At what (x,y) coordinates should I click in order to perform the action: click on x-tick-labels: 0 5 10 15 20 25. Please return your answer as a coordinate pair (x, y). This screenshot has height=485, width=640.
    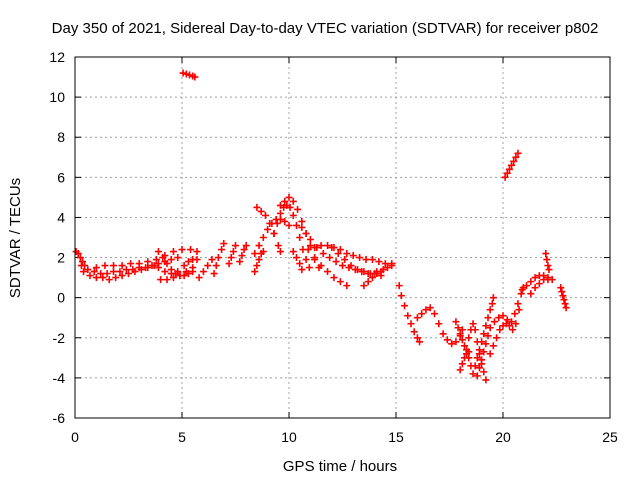
    Looking at the image, I should click on (344, 437).